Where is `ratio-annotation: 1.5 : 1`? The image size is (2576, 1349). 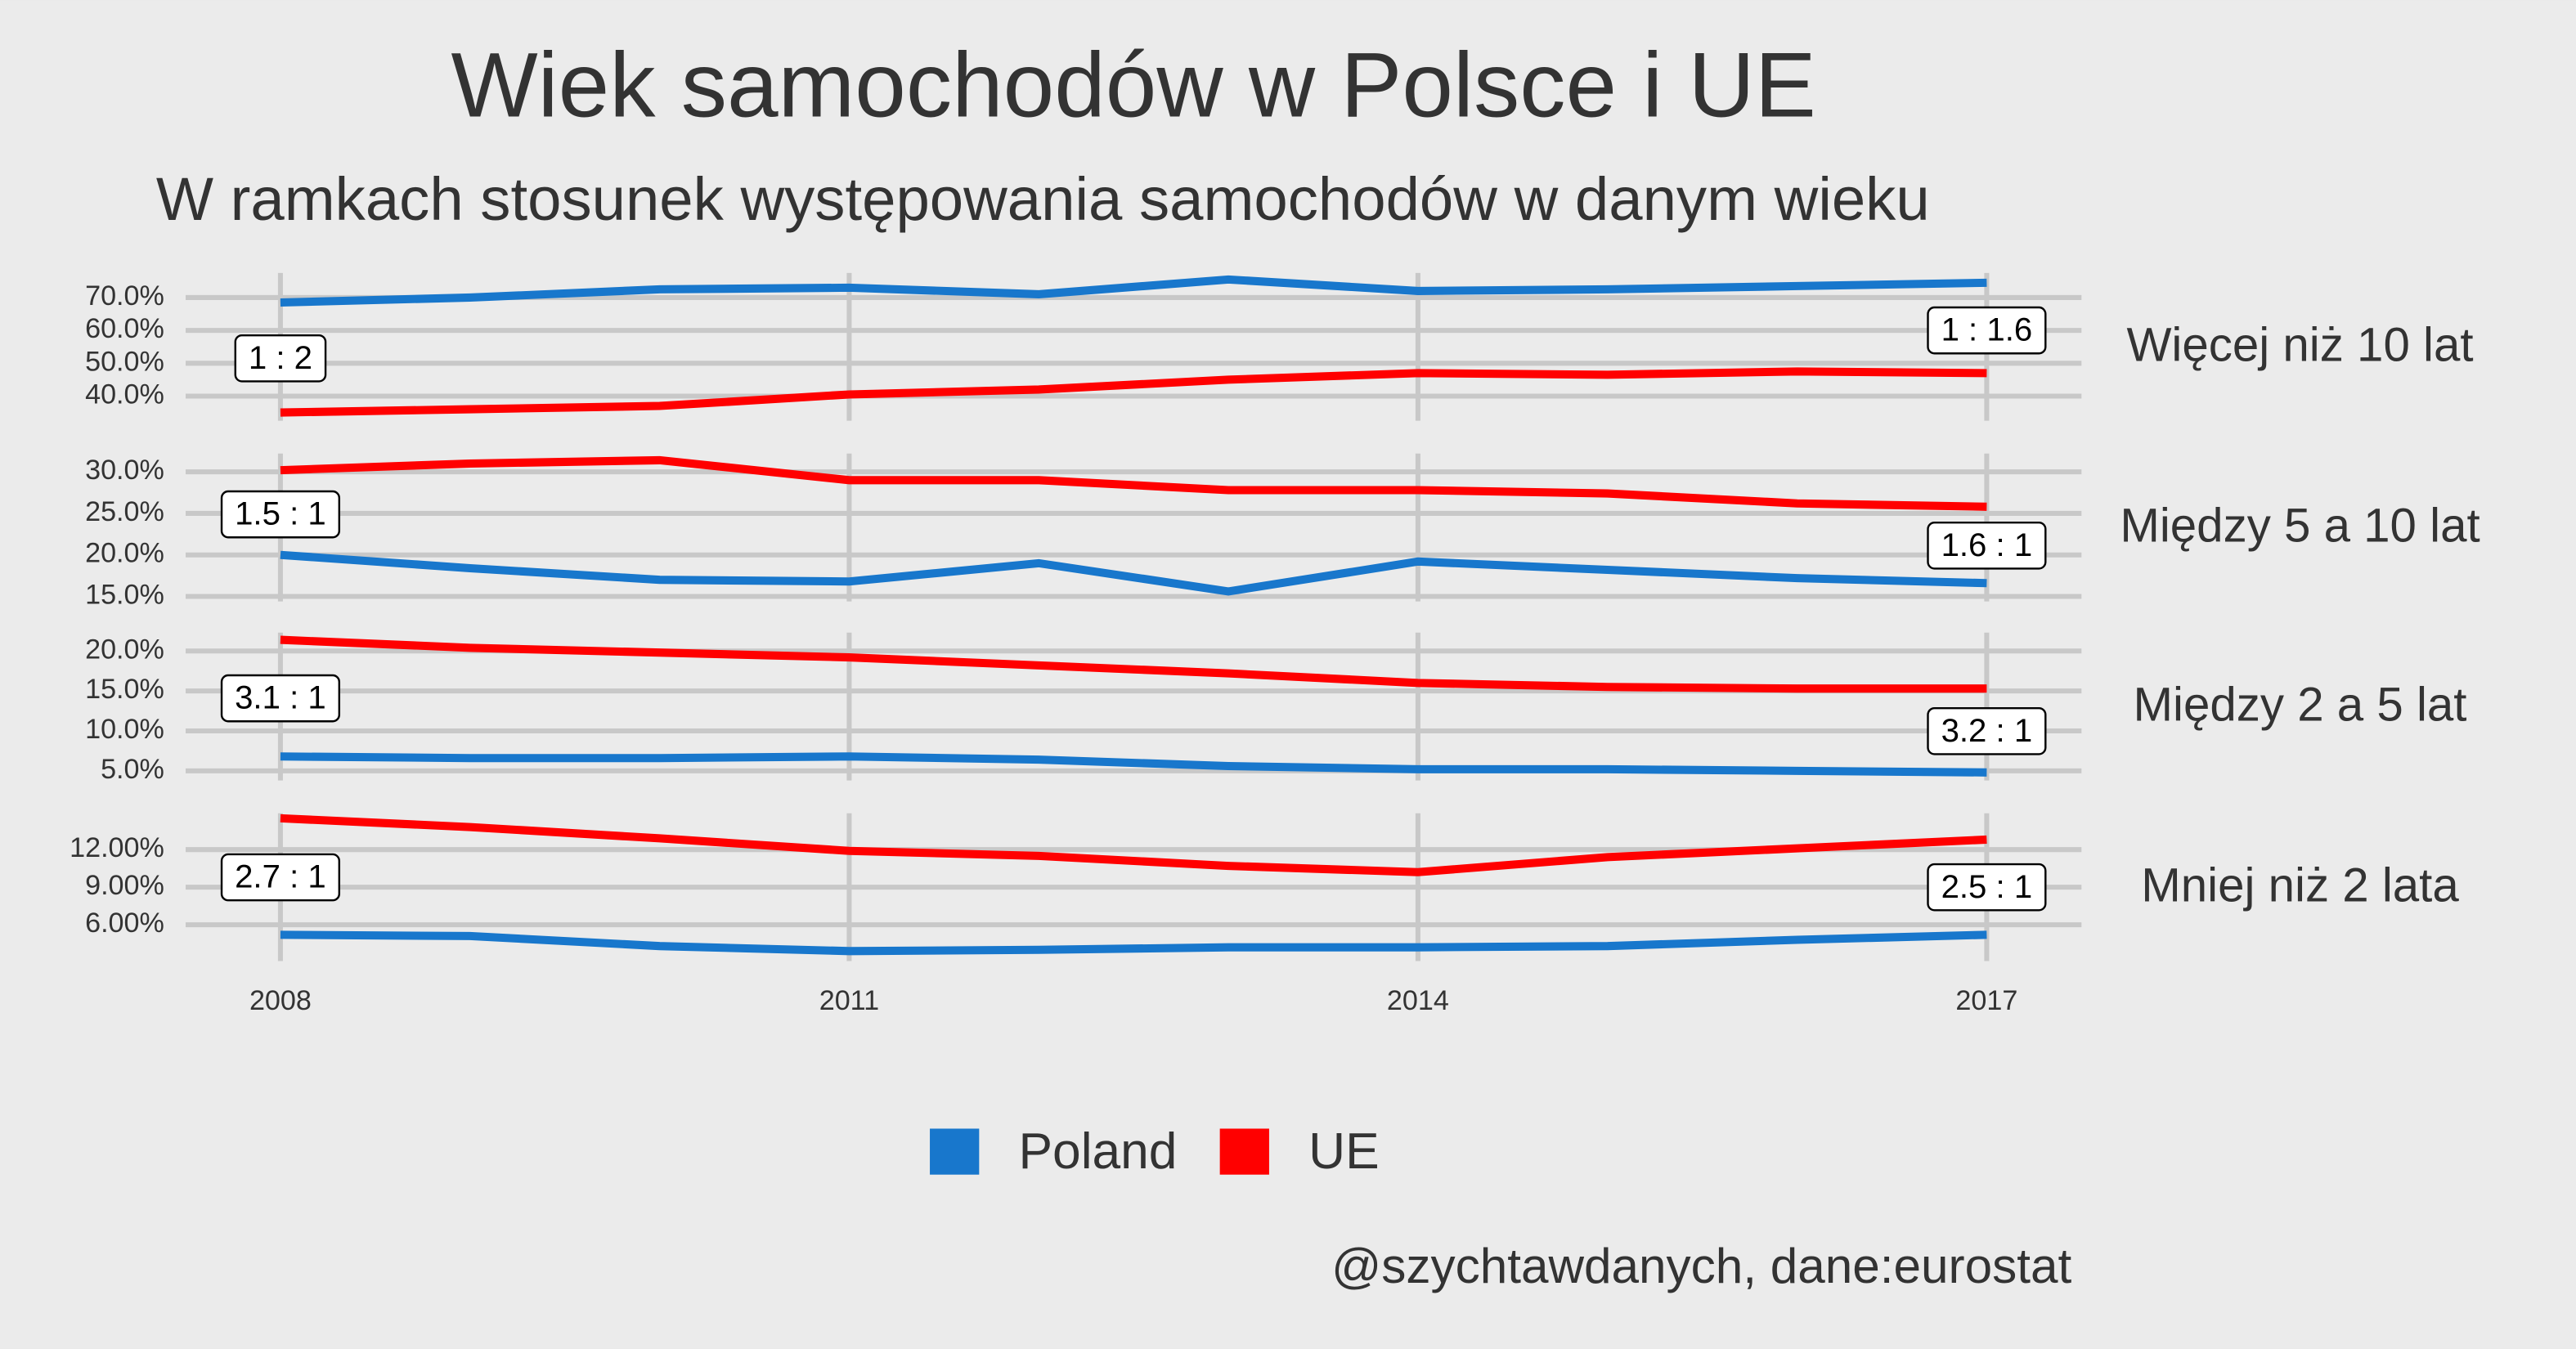
ratio-annotation: 1.5 : 1 is located at coordinates (281, 515).